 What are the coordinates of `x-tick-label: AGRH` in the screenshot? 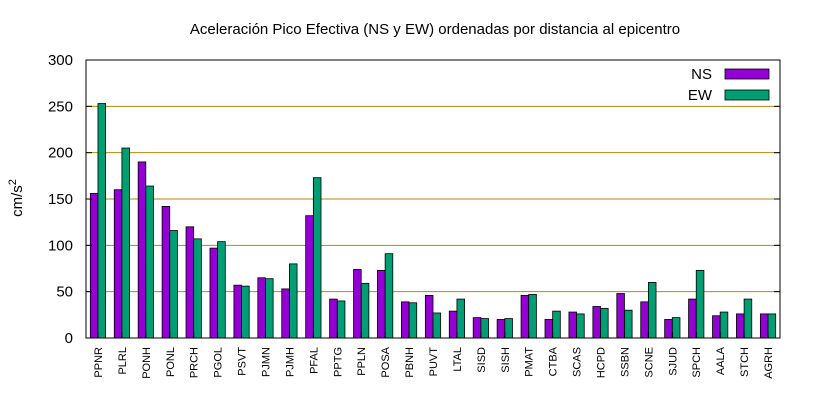 It's located at (769, 363).